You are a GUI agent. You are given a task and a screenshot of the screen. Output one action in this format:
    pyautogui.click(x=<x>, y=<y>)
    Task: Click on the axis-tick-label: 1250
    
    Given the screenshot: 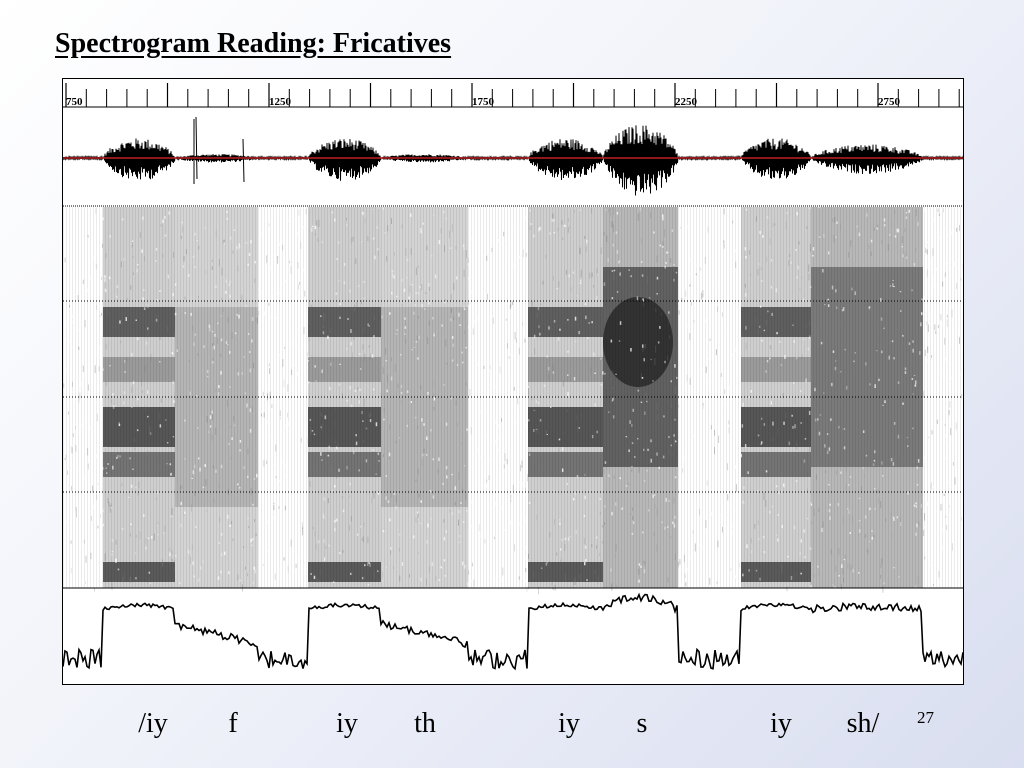 What is the action you would take?
    pyautogui.click(x=280, y=102)
    